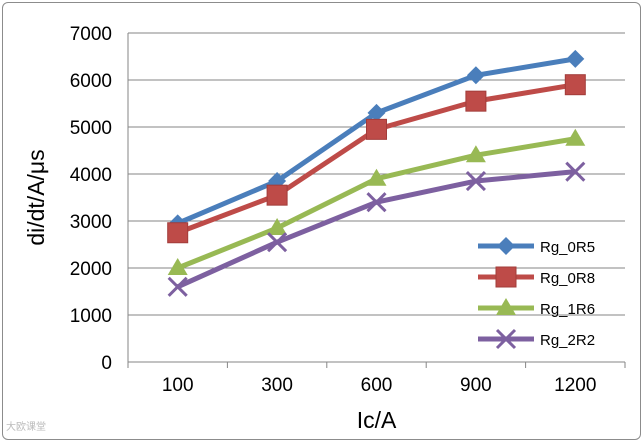  Describe the element at coordinates (377, 385) in the screenshot. I see `x-tick-label: 600` at that location.